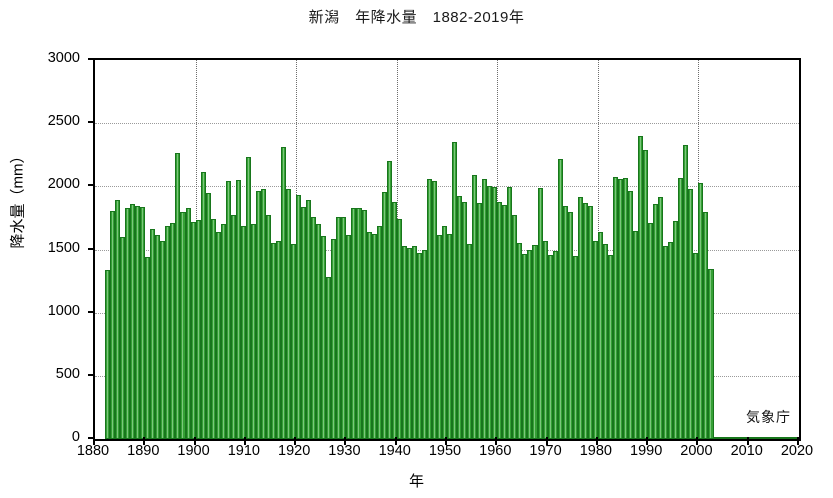 The width and height of the screenshot is (833, 498). I want to click on x-tick-mark-1930, so click(345, 441).